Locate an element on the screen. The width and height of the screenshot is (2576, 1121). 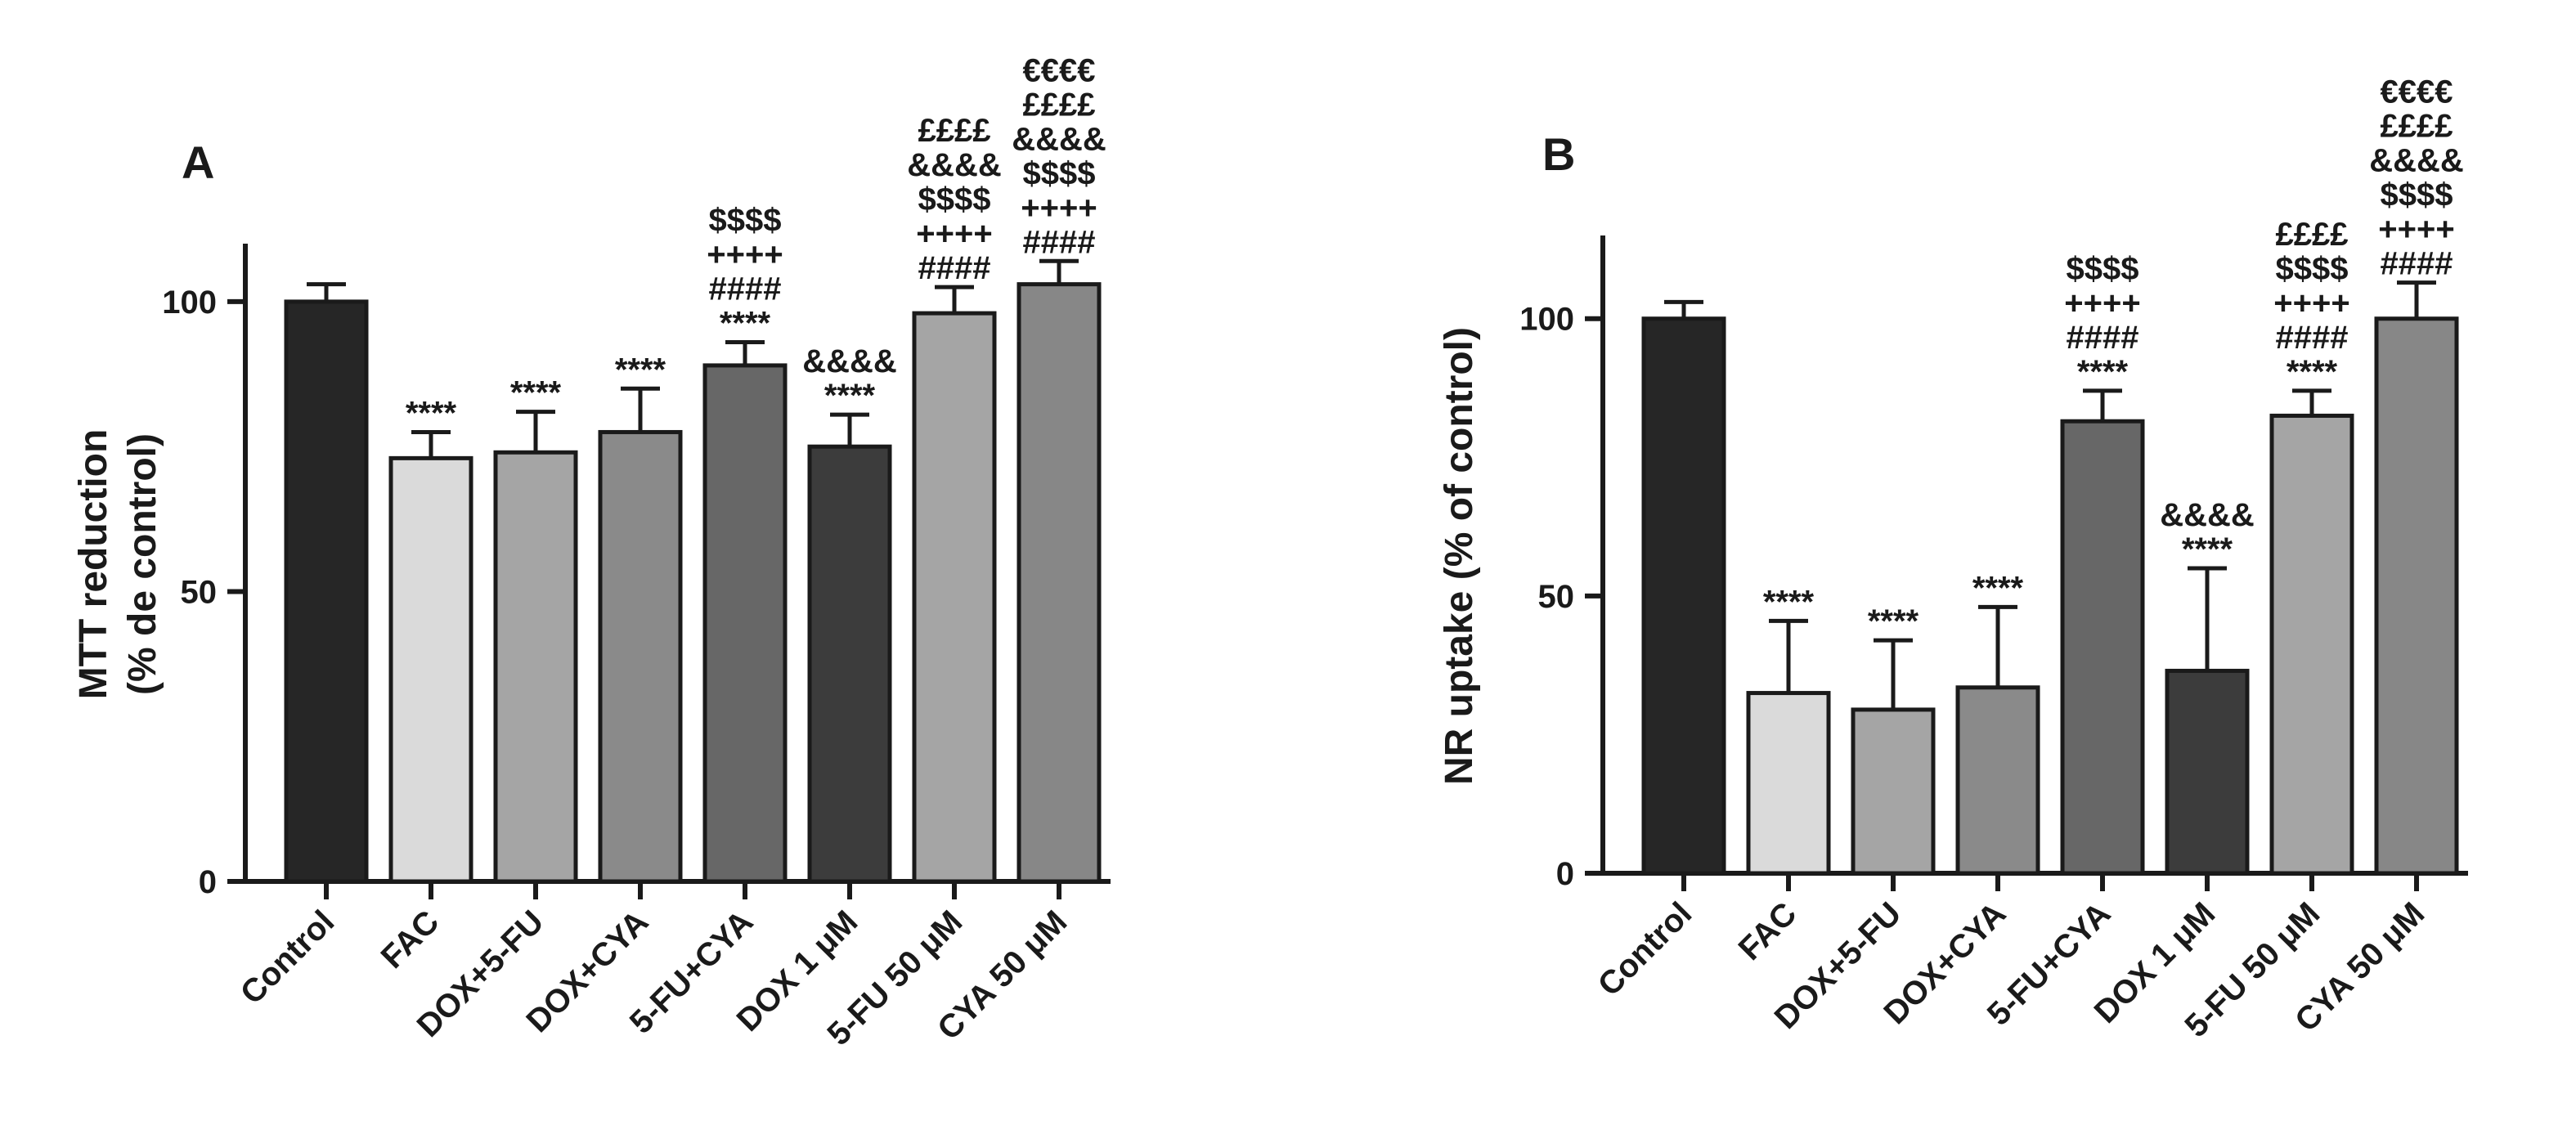
panel-letter: A is located at coordinates (198, 162).